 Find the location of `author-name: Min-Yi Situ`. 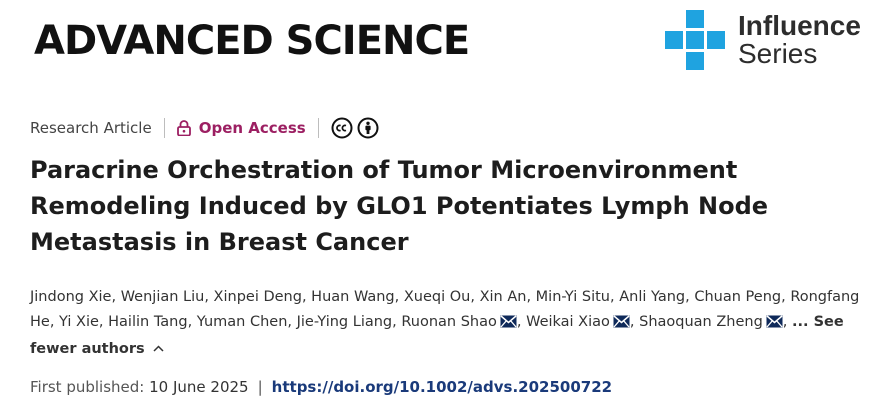

author-name: Min-Yi Situ is located at coordinates (572, 297).